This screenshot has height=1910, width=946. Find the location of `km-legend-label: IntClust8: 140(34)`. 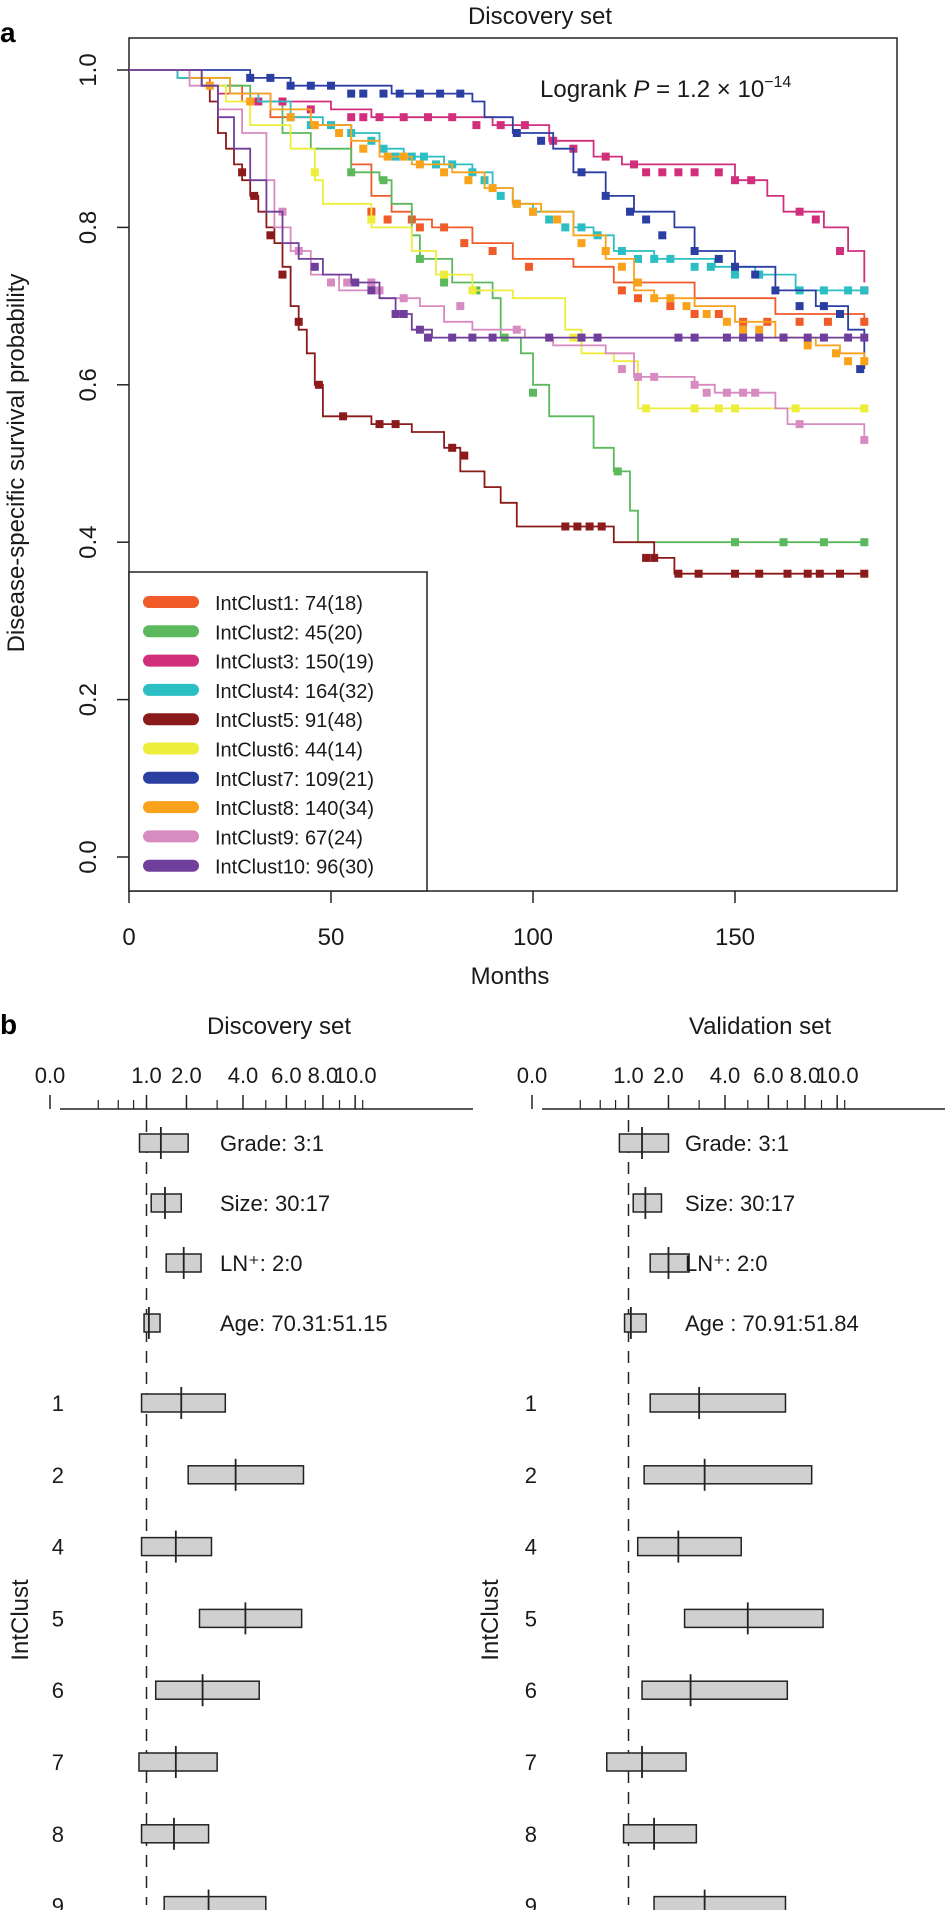

km-legend-label: IntClust8: 140(34) is located at coordinates (294, 809).